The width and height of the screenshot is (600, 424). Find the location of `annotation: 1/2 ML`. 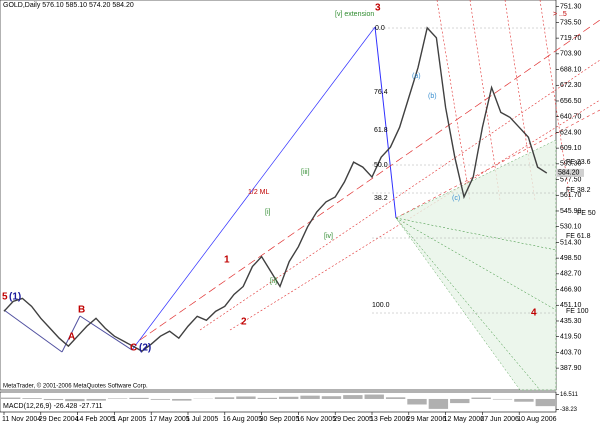

annotation: 1/2 ML is located at coordinates (259, 192).